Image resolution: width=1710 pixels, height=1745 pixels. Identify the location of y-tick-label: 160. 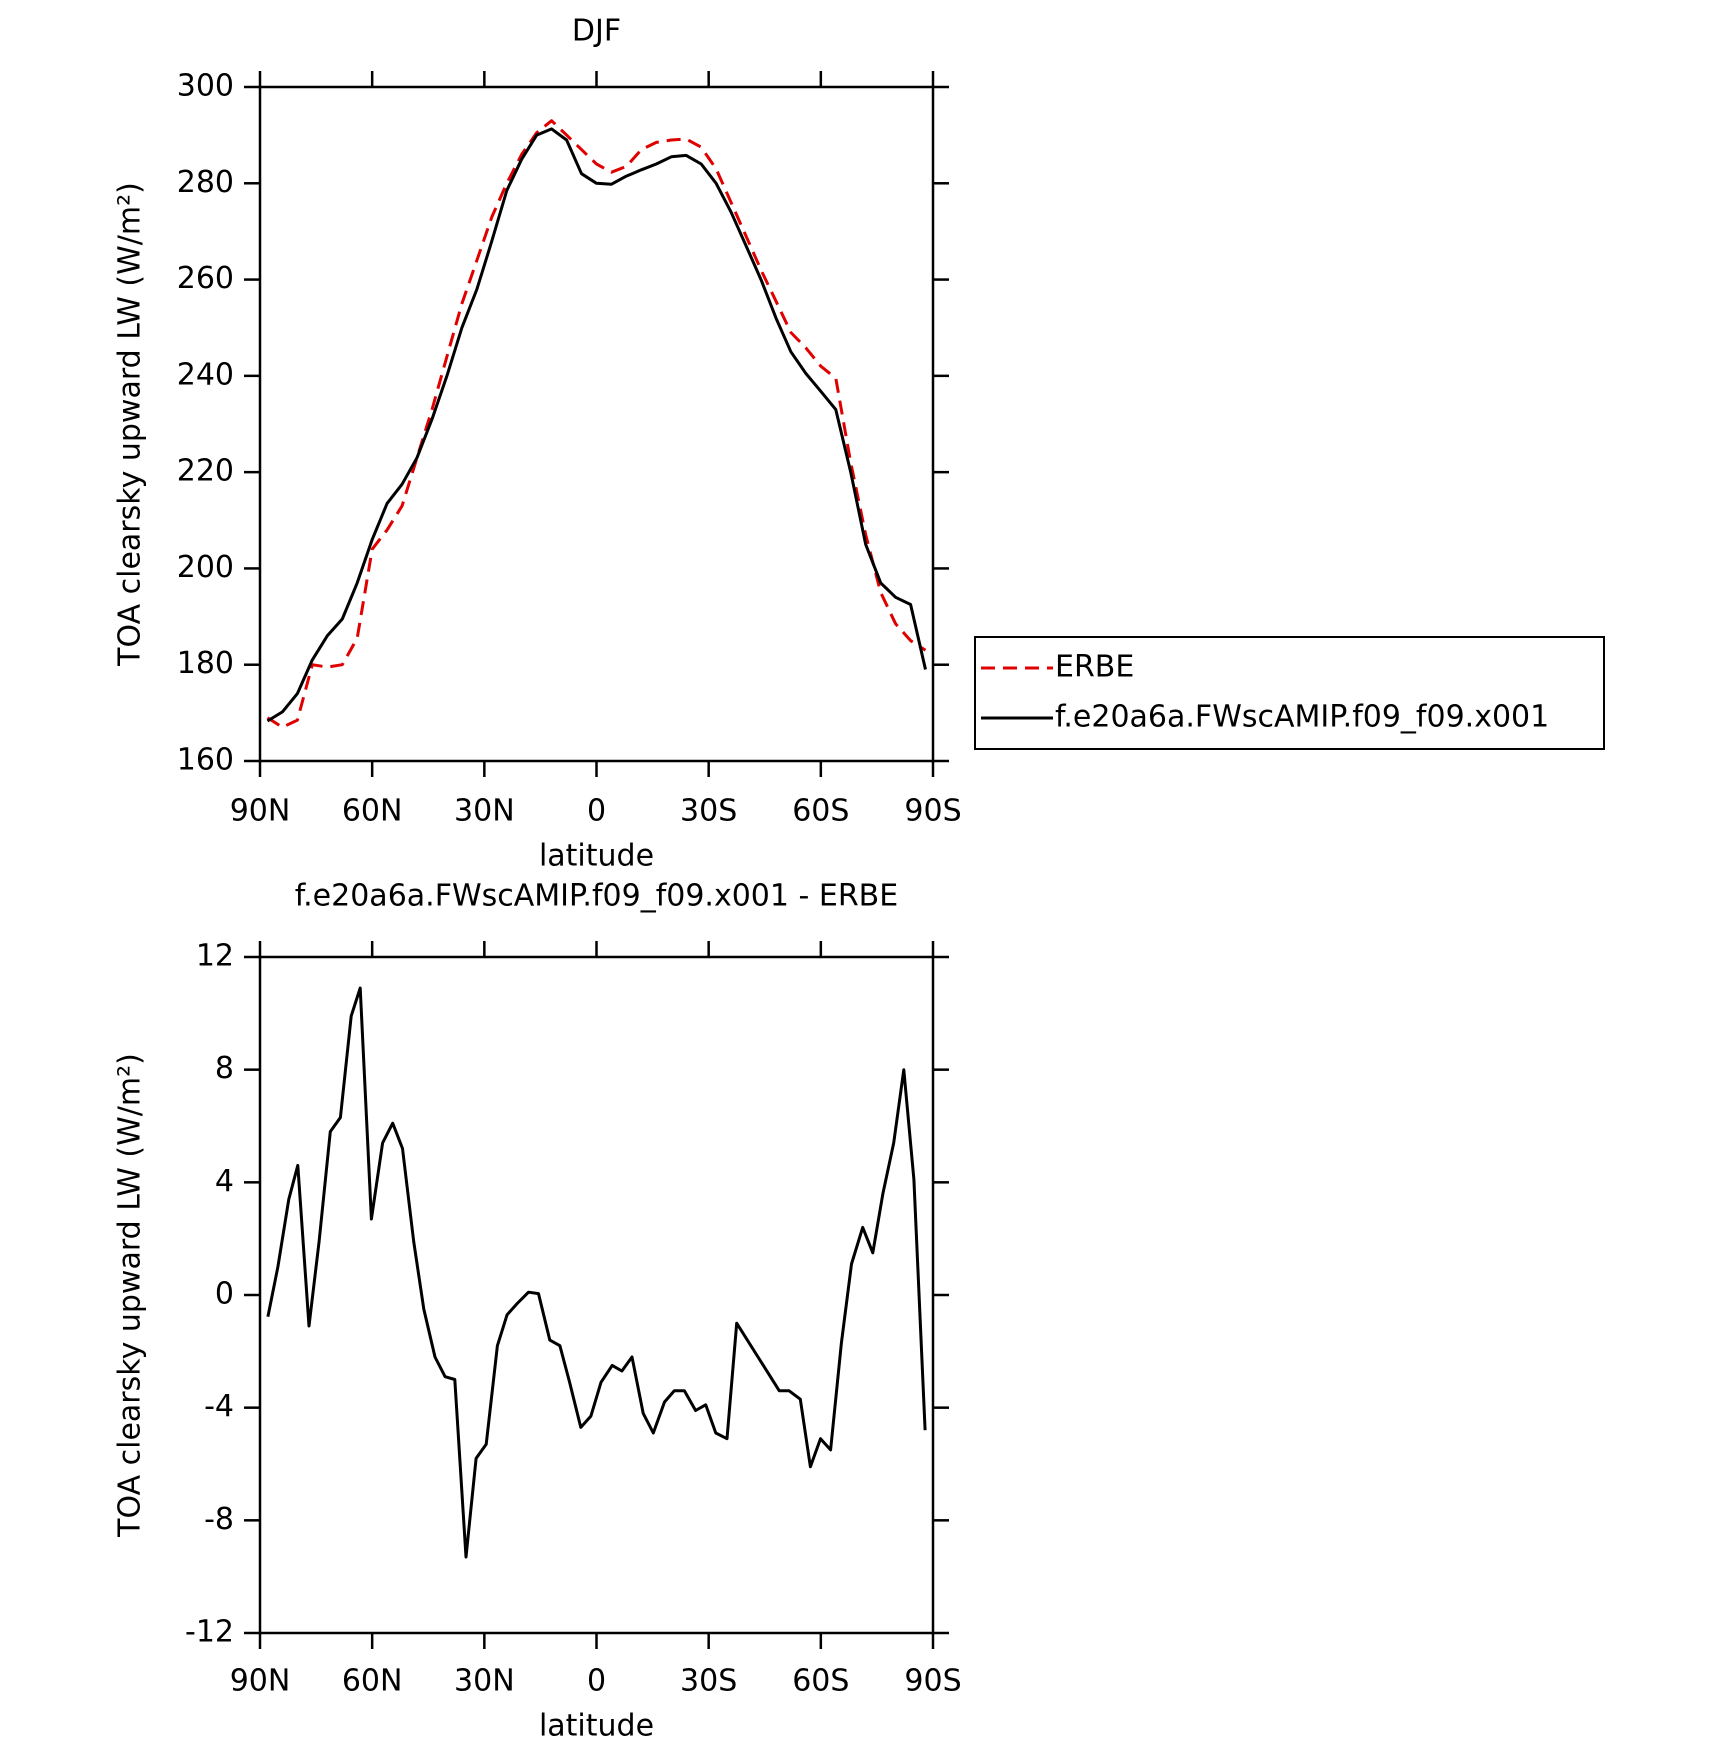
(205, 760).